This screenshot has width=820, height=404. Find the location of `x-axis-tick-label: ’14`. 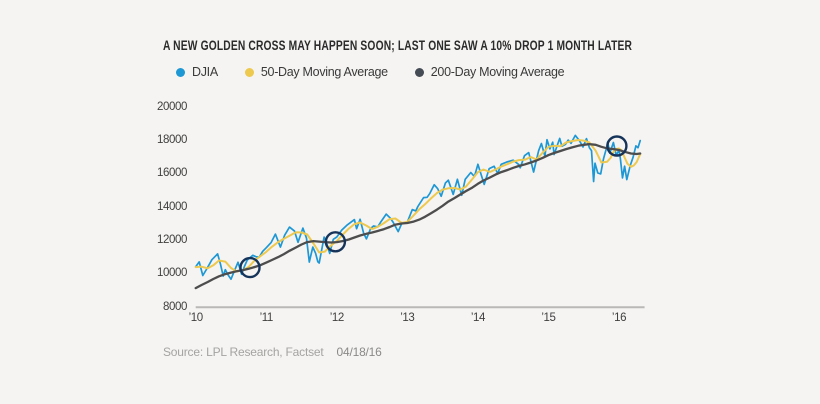

x-axis-tick-label: ’14 is located at coordinates (478, 318).